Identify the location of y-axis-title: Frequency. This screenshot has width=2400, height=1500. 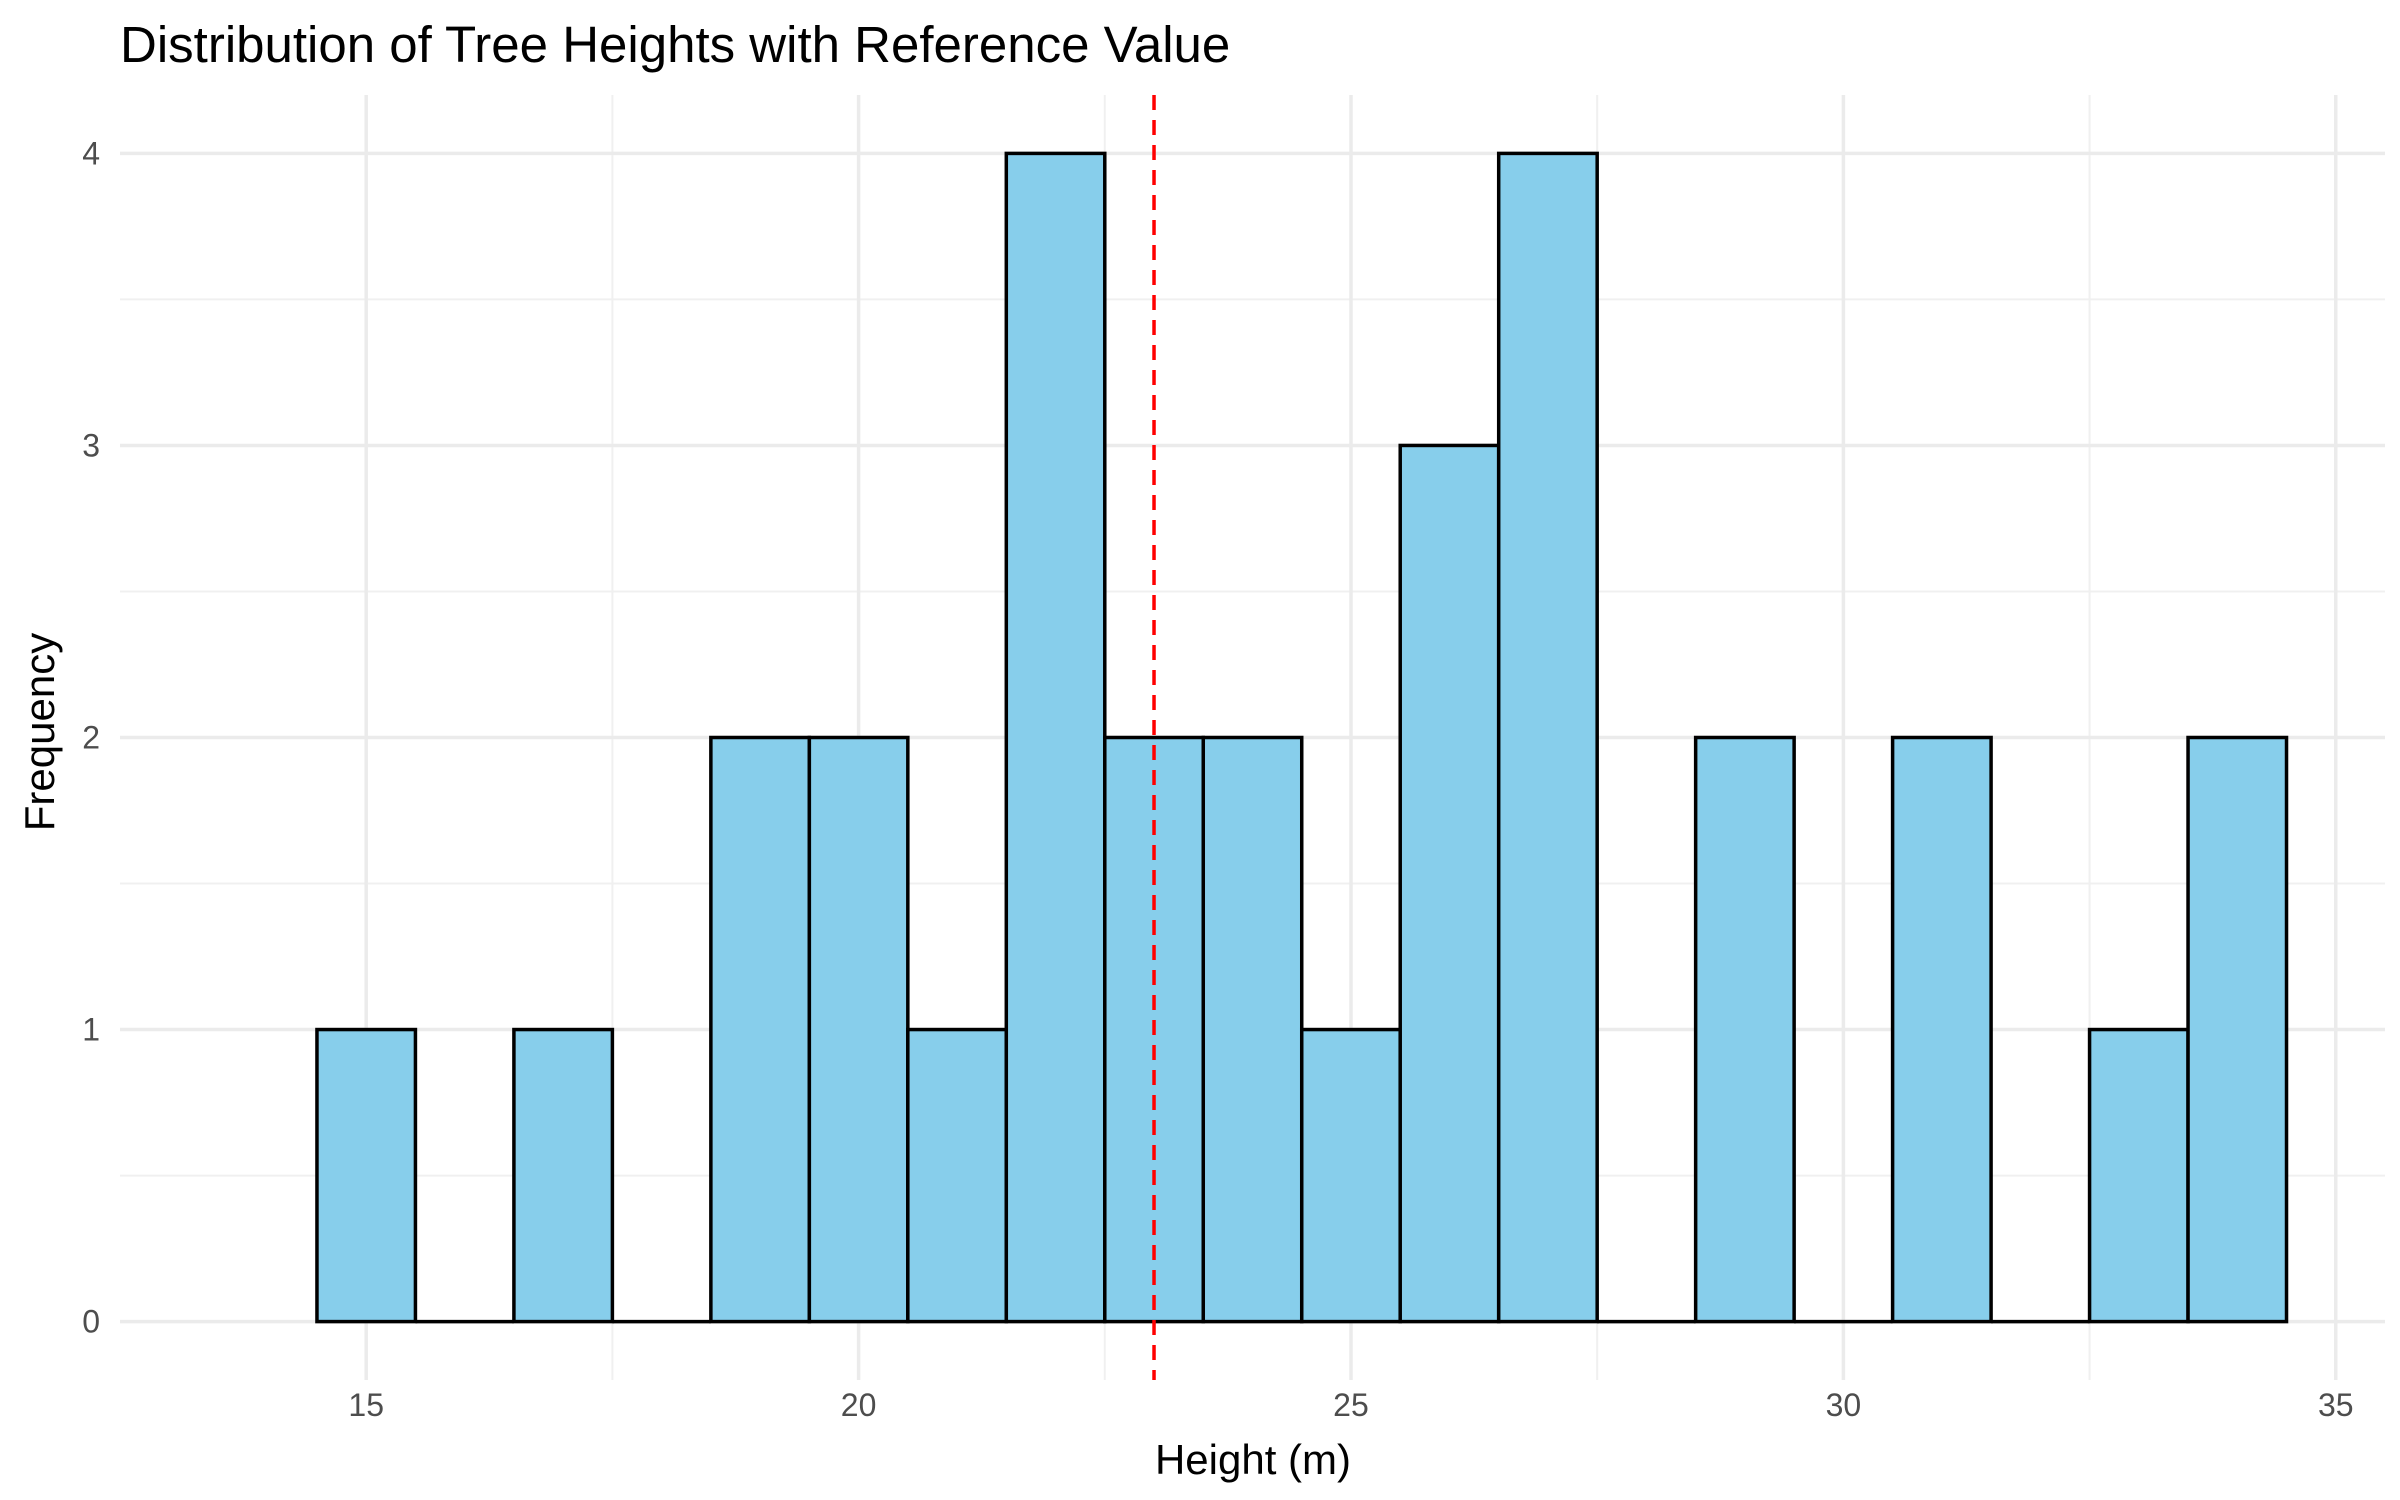
(39, 732).